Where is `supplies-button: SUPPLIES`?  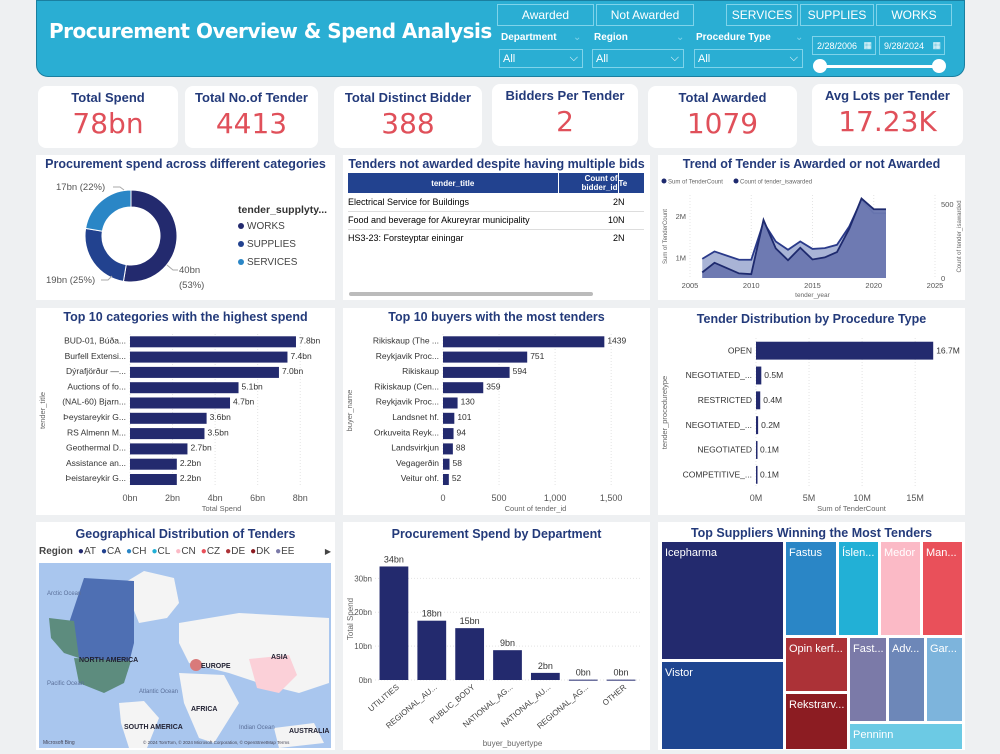 supplies-button: SUPPLIES is located at coordinates (837, 15).